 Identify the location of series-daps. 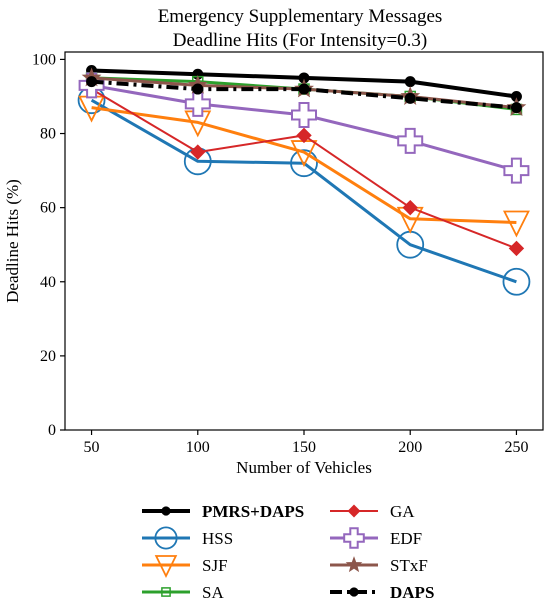
(304, 95).